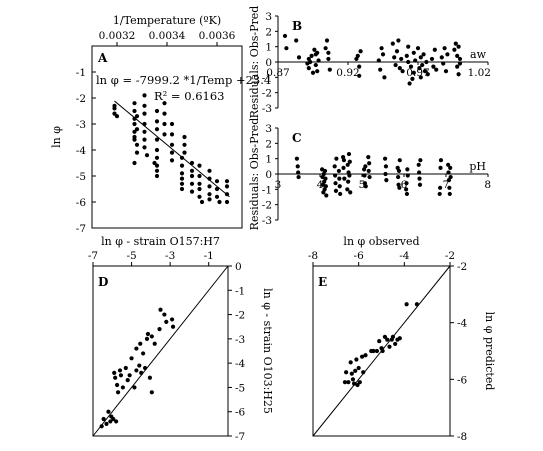  Describe the element at coordinates (189, 96) in the screenshot. I see `panel-a-r-squared: R² = 0.6163` at that location.